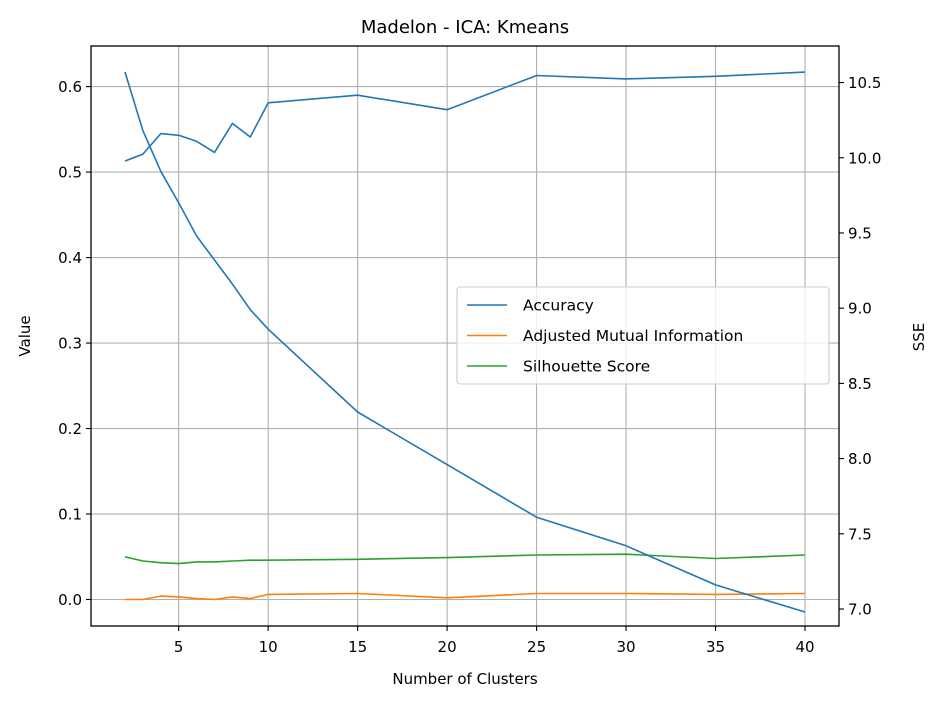  What do you see at coordinates (919, 337) in the screenshot?
I see `y2-axis-label: SSE` at bounding box center [919, 337].